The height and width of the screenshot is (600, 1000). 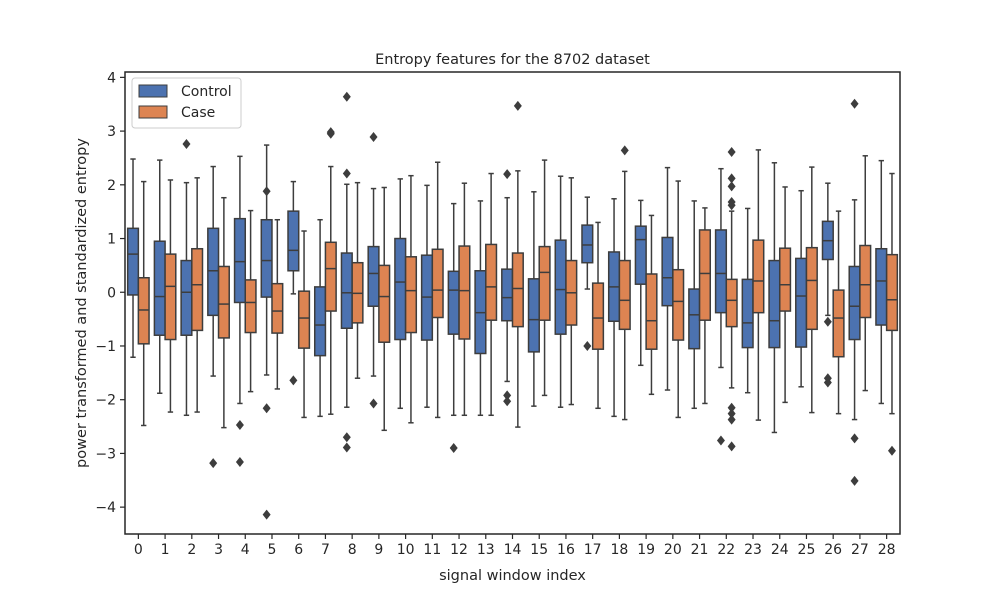 I want to click on legend-swatch-case, so click(x=153, y=112).